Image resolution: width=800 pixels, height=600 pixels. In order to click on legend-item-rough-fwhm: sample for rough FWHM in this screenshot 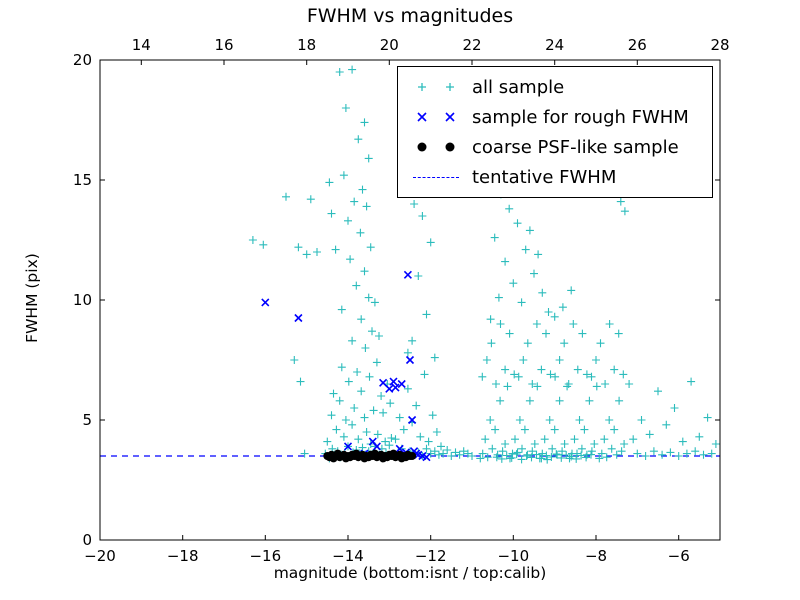, I will do `click(555, 117)`.